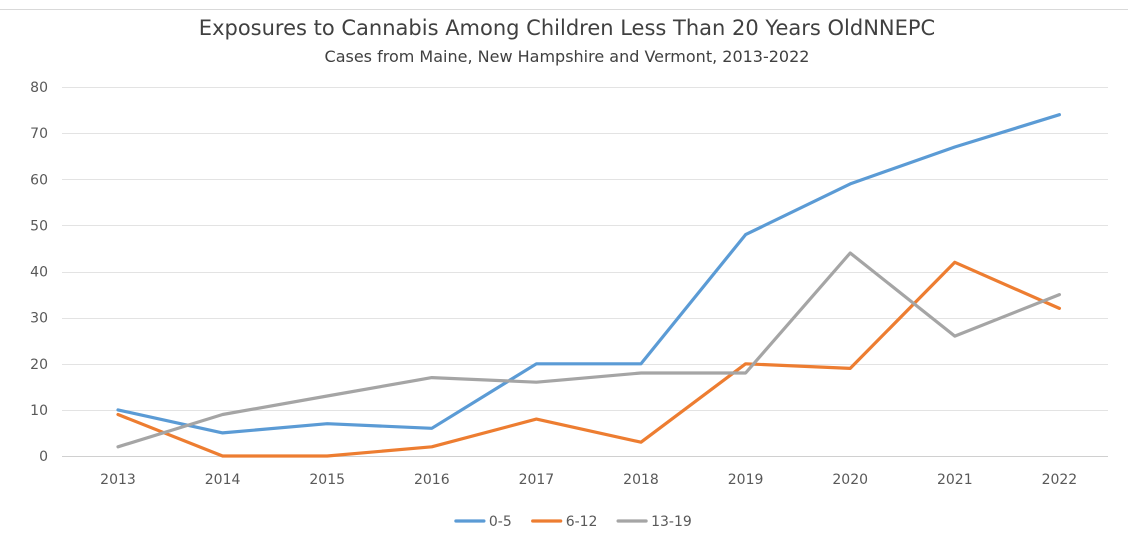 This screenshot has width=1128, height=544. I want to click on x-axis-ticks: 2013 2014 2015 2016 2017 2018 2019 2020 2021 2022, so click(588, 480).